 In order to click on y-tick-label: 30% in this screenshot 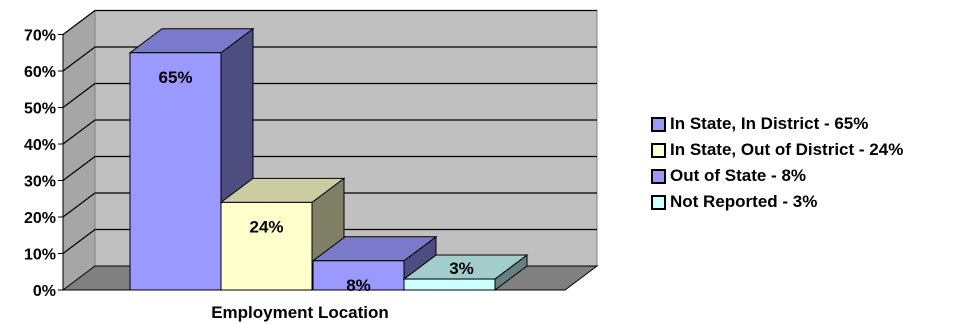, I will do `click(40, 182)`.